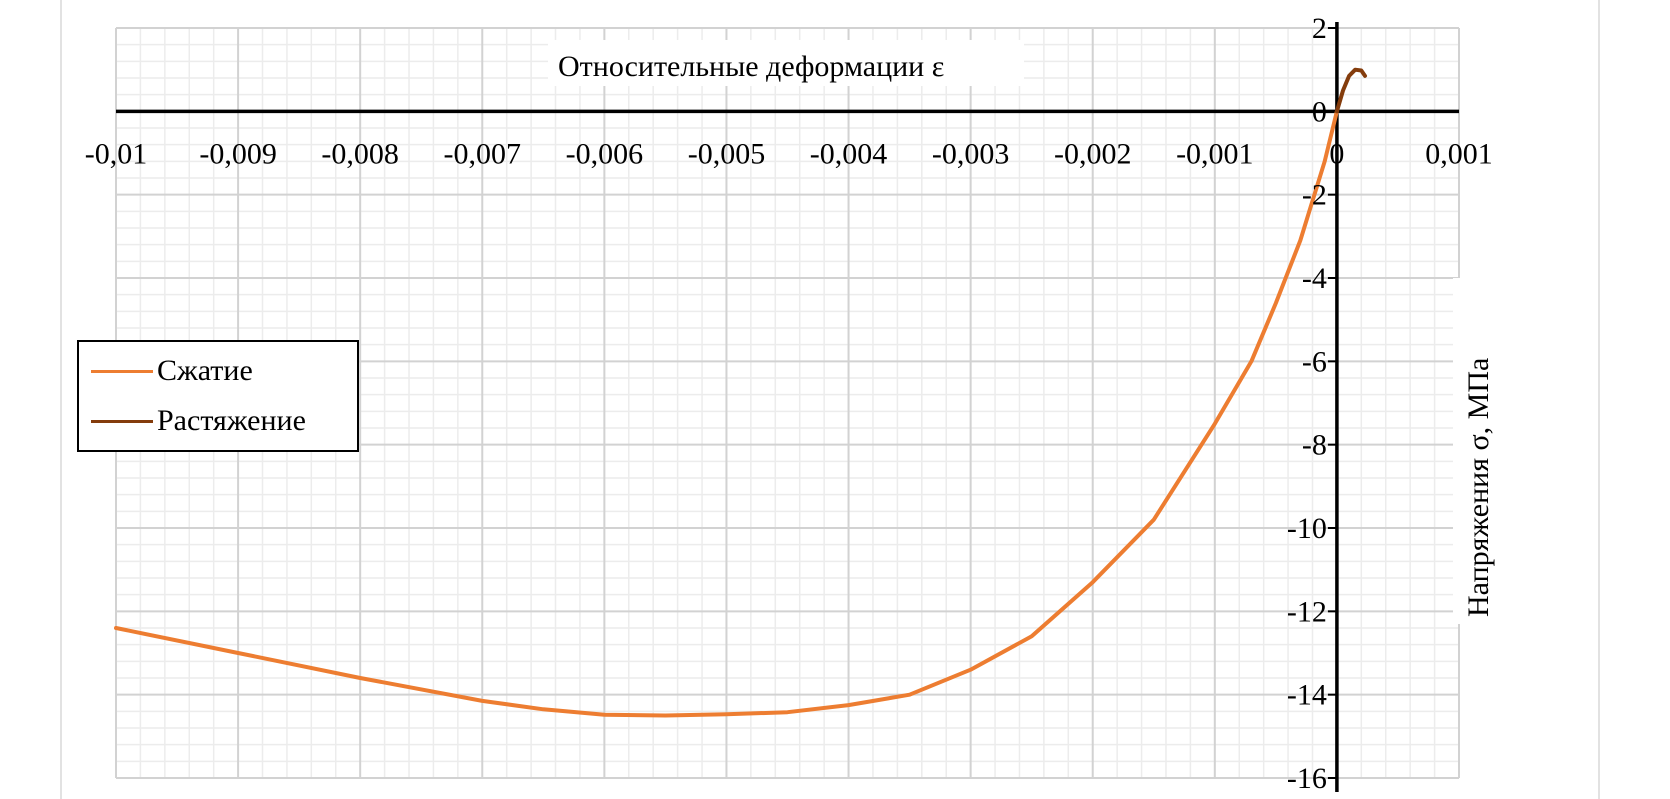 The width and height of the screenshot is (1670, 799). Describe the element at coordinates (1319, 28) in the screenshot. I see `y-tick-label: 2` at that location.